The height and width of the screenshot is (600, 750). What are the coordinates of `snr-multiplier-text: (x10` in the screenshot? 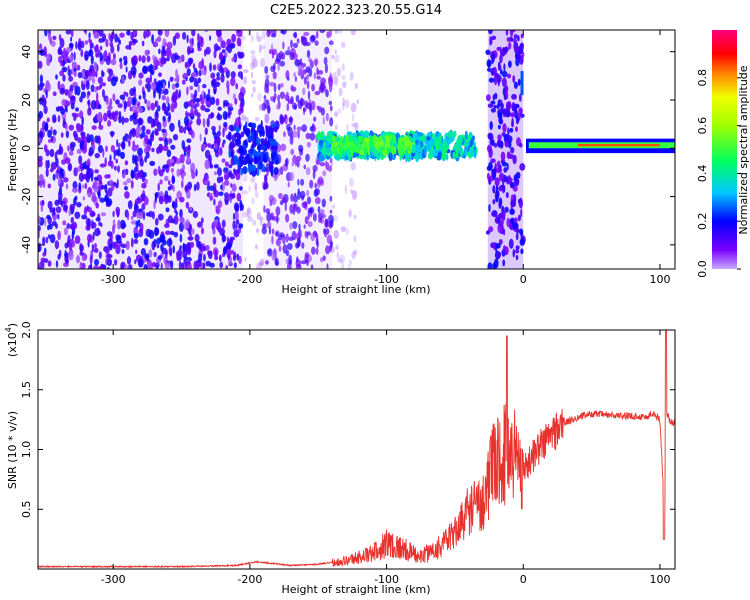 It's located at (12, 344).